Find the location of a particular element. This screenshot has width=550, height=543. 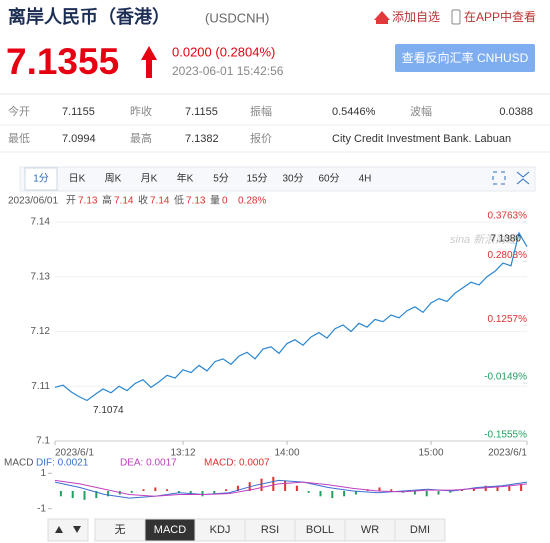

info-value: 0 is located at coordinates (225, 201).